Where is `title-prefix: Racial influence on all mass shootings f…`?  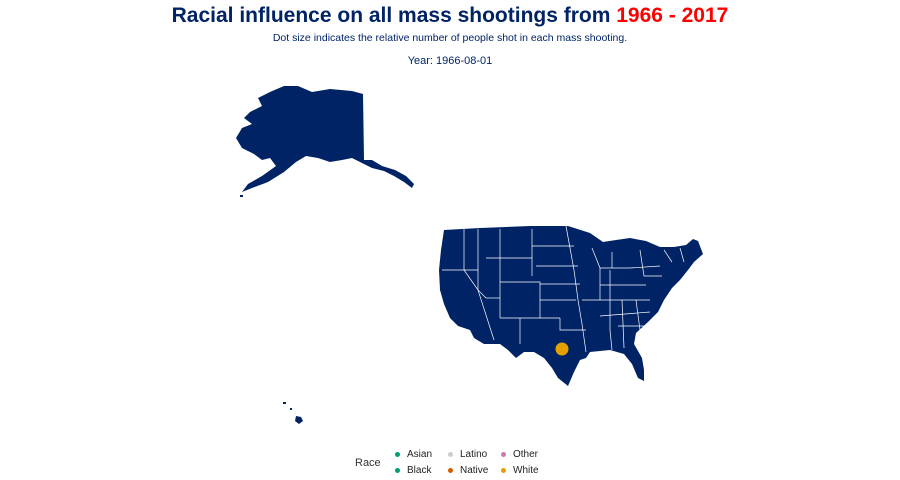 title-prefix: Racial influence on all mass shootings f… is located at coordinates (394, 15).